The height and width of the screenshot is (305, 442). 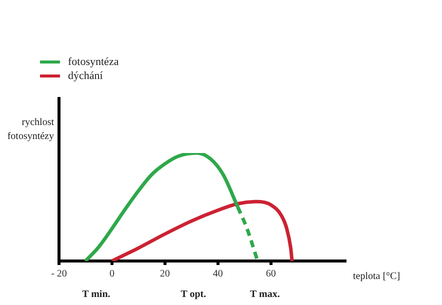 I want to click on x-tick-label: 40, so click(x=217, y=274).